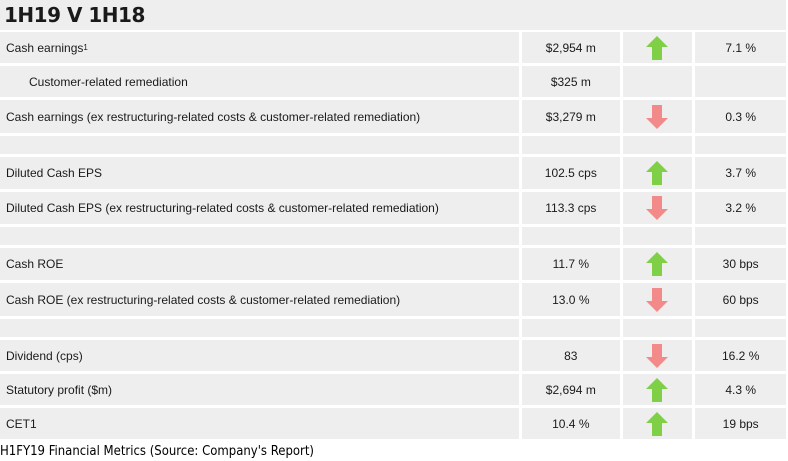  What do you see at coordinates (740, 389) in the screenshot?
I see `metric-change: 4.3 %` at bounding box center [740, 389].